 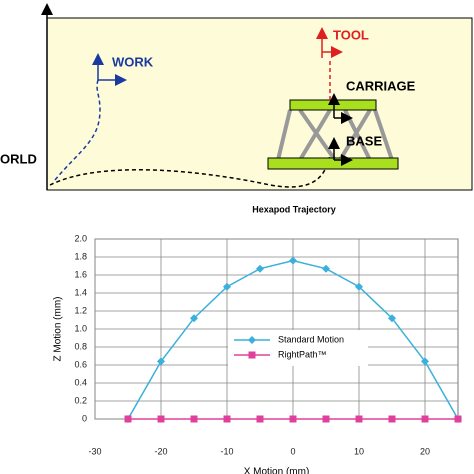 What do you see at coordinates (58, 329) in the screenshot?
I see `y-axis-label: Z Motion (mm)` at bounding box center [58, 329].